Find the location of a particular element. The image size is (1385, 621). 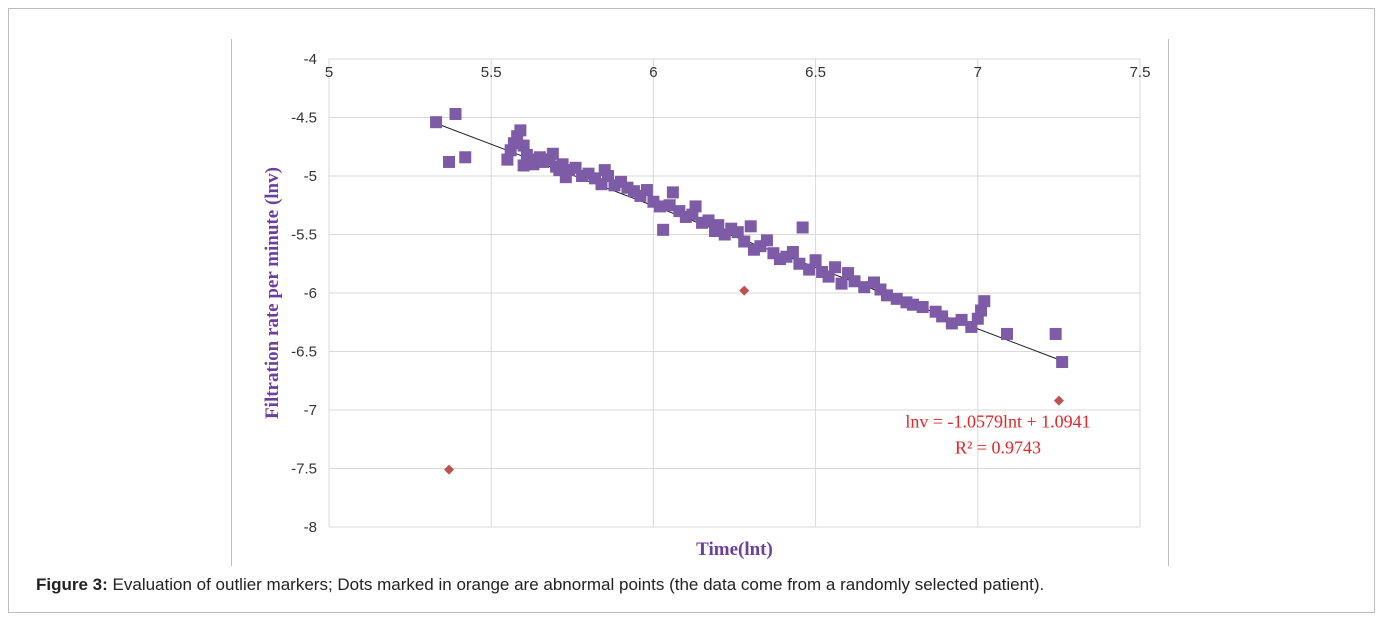

y-tick-label: -7 is located at coordinates (310, 410).